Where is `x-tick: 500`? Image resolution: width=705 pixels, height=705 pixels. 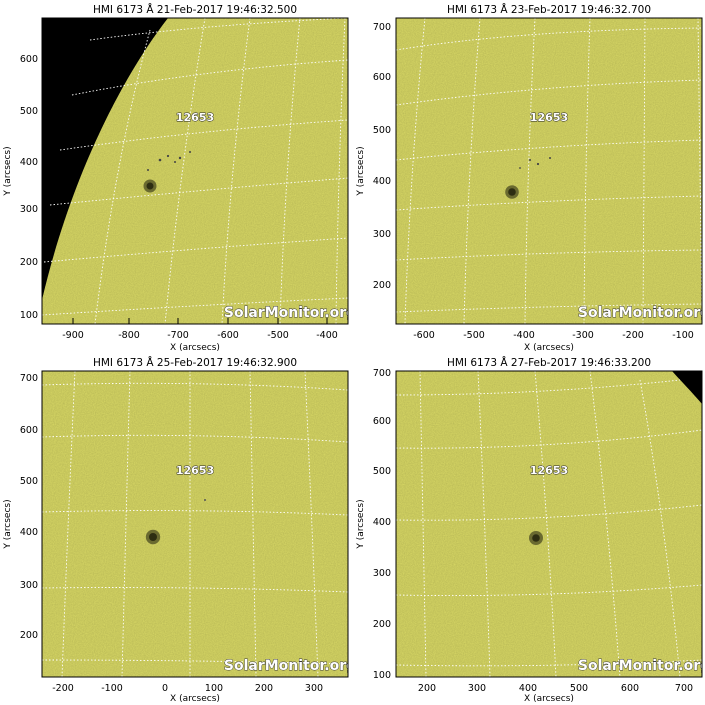
x-tick: 500 is located at coordinates (579, 688).